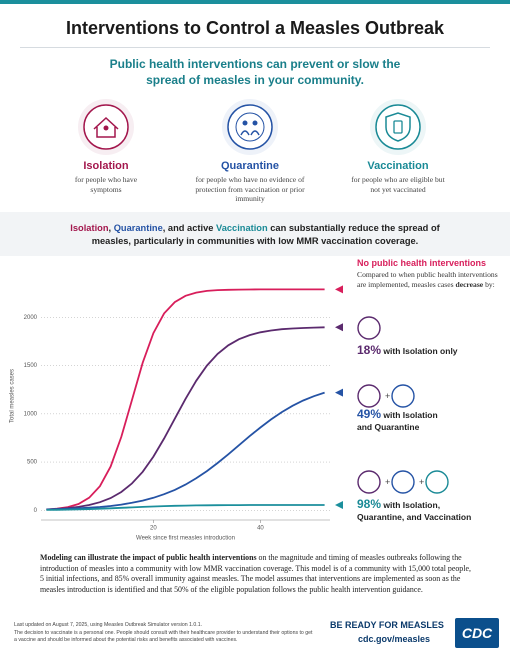 The width and height of the screenshot is (510, 660). Describe the element at coordinates (31, 414) in the screenshot. I see `y-tick-label: 1000` at that location.